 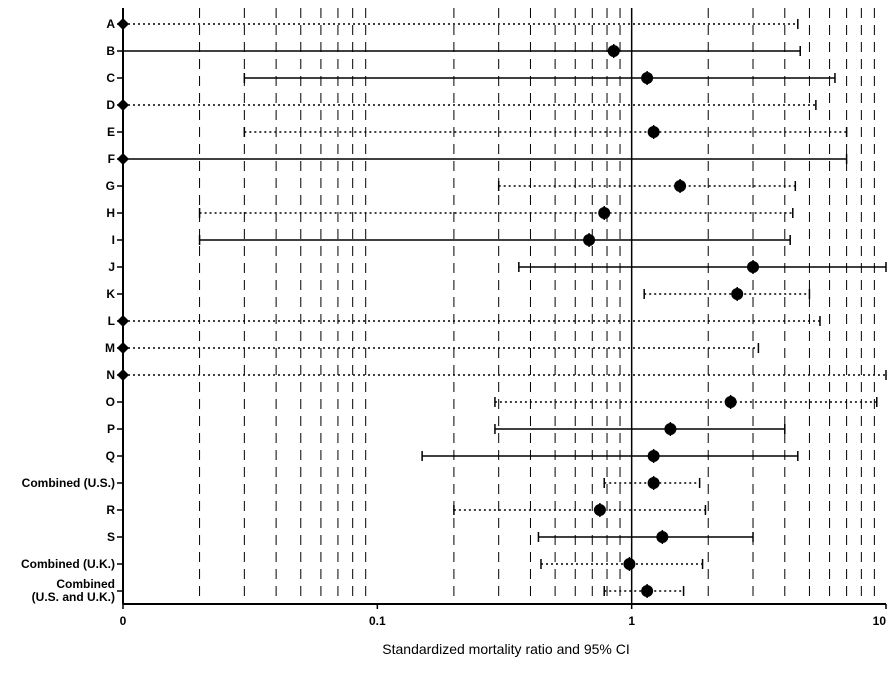 I want to click on row-label: Q, so click(x=110, y=456).